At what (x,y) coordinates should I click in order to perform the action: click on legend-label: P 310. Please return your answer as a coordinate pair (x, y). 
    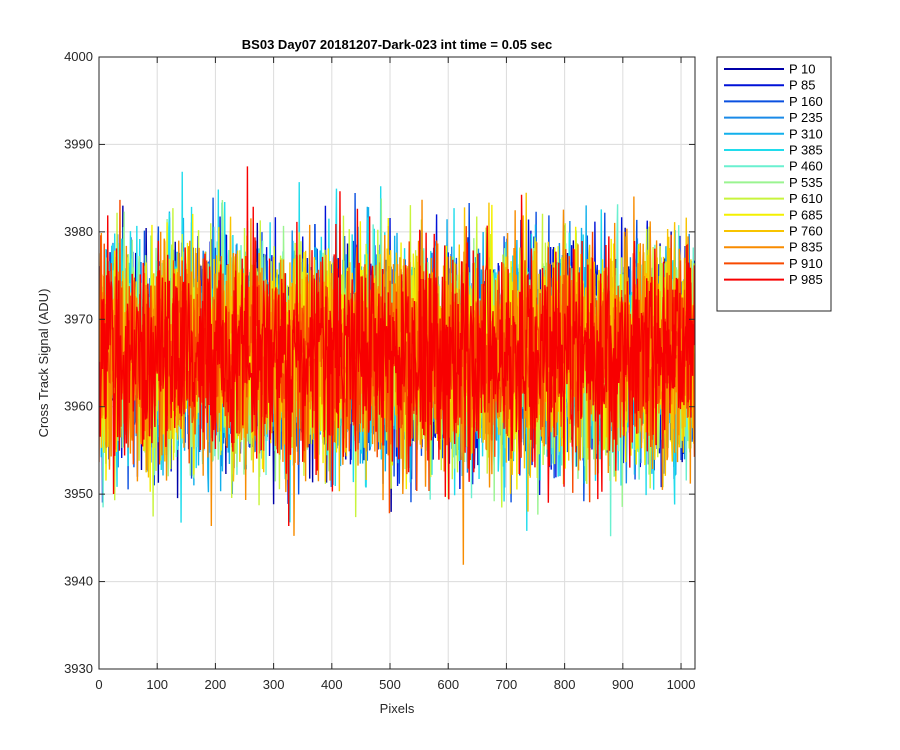
    Looking at the image, I should click on (806, 133).